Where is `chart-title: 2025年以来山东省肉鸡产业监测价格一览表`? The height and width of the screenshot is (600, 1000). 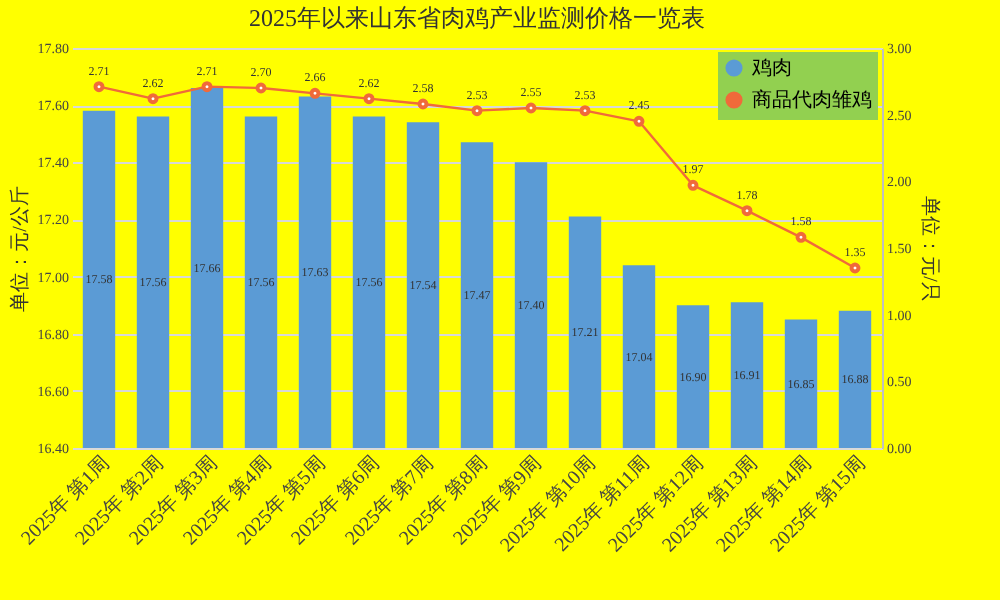 chart-title: 2025年以来山东省肉鸡产业监测价格一览表 is located at coordinates (477, 18).